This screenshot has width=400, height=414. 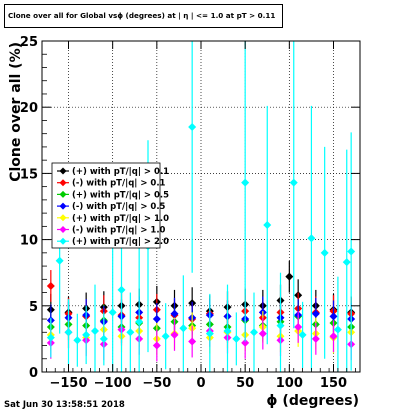 What do you see at coordinates (333, 383) in the screenshot?
I see `x-tick-label: 150` at bounding box center [333, 383].